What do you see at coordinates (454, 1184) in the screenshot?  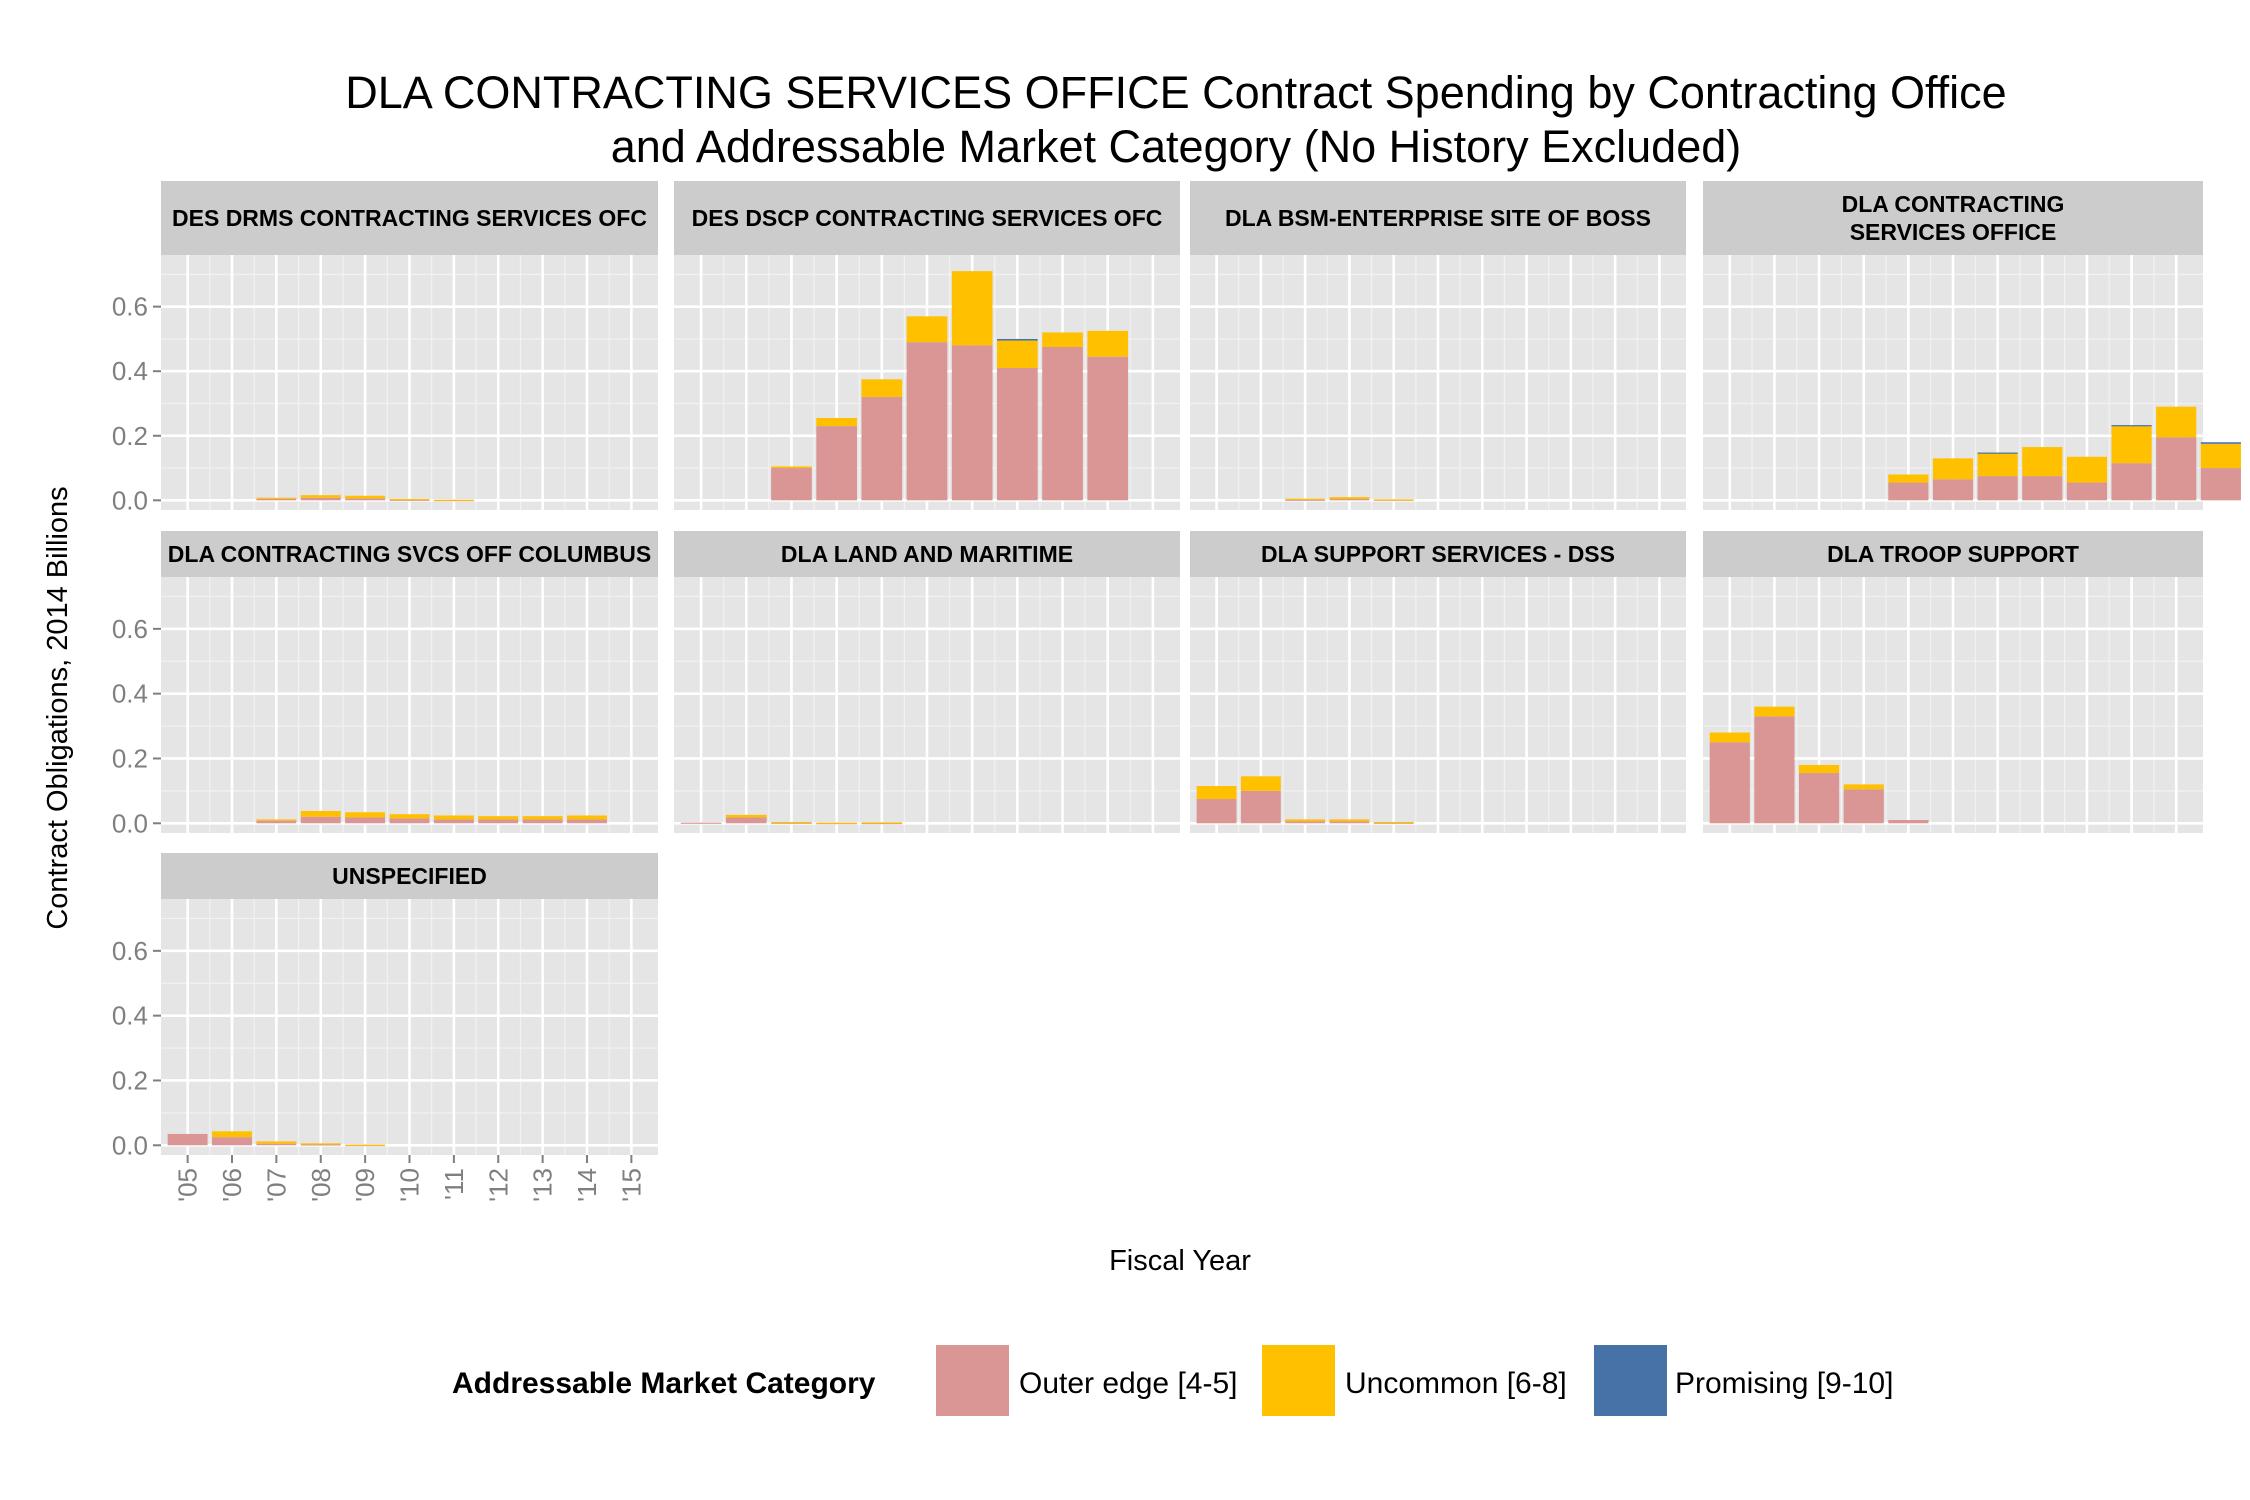 I see `x-tick-label: '11` at bounding box center [454, 1184].